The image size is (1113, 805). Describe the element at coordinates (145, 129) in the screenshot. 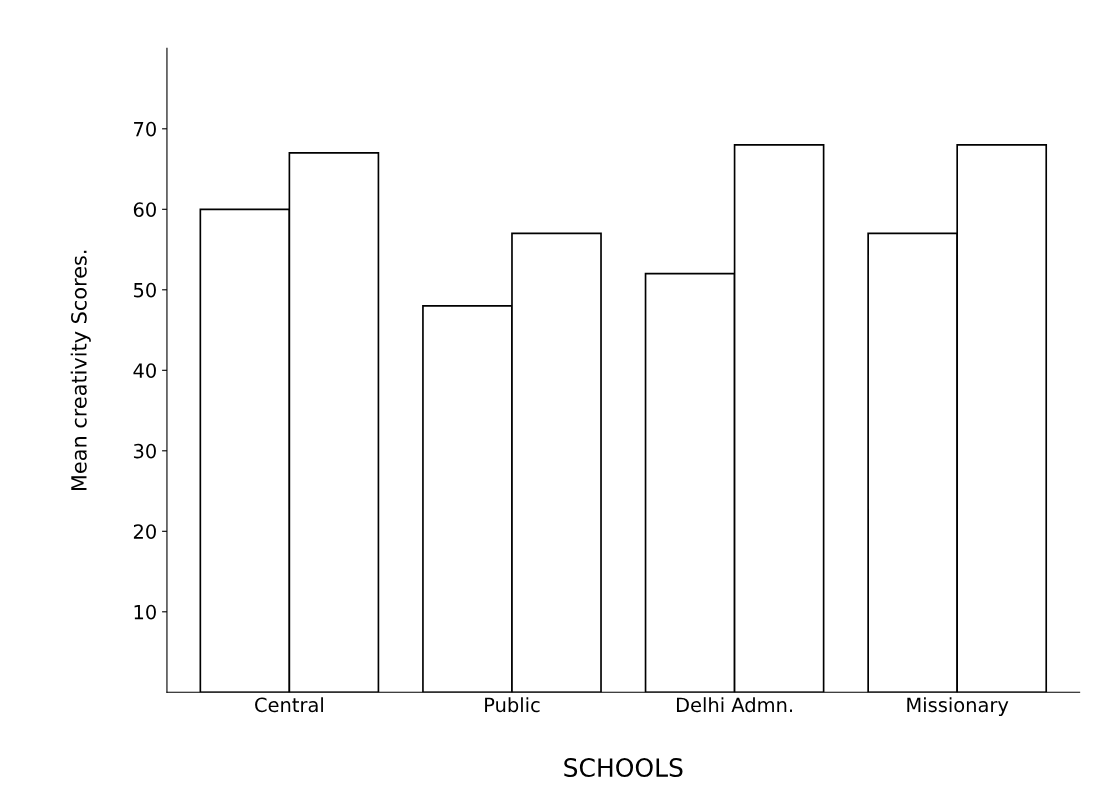

I see `y-tick-label: 70` at that location.